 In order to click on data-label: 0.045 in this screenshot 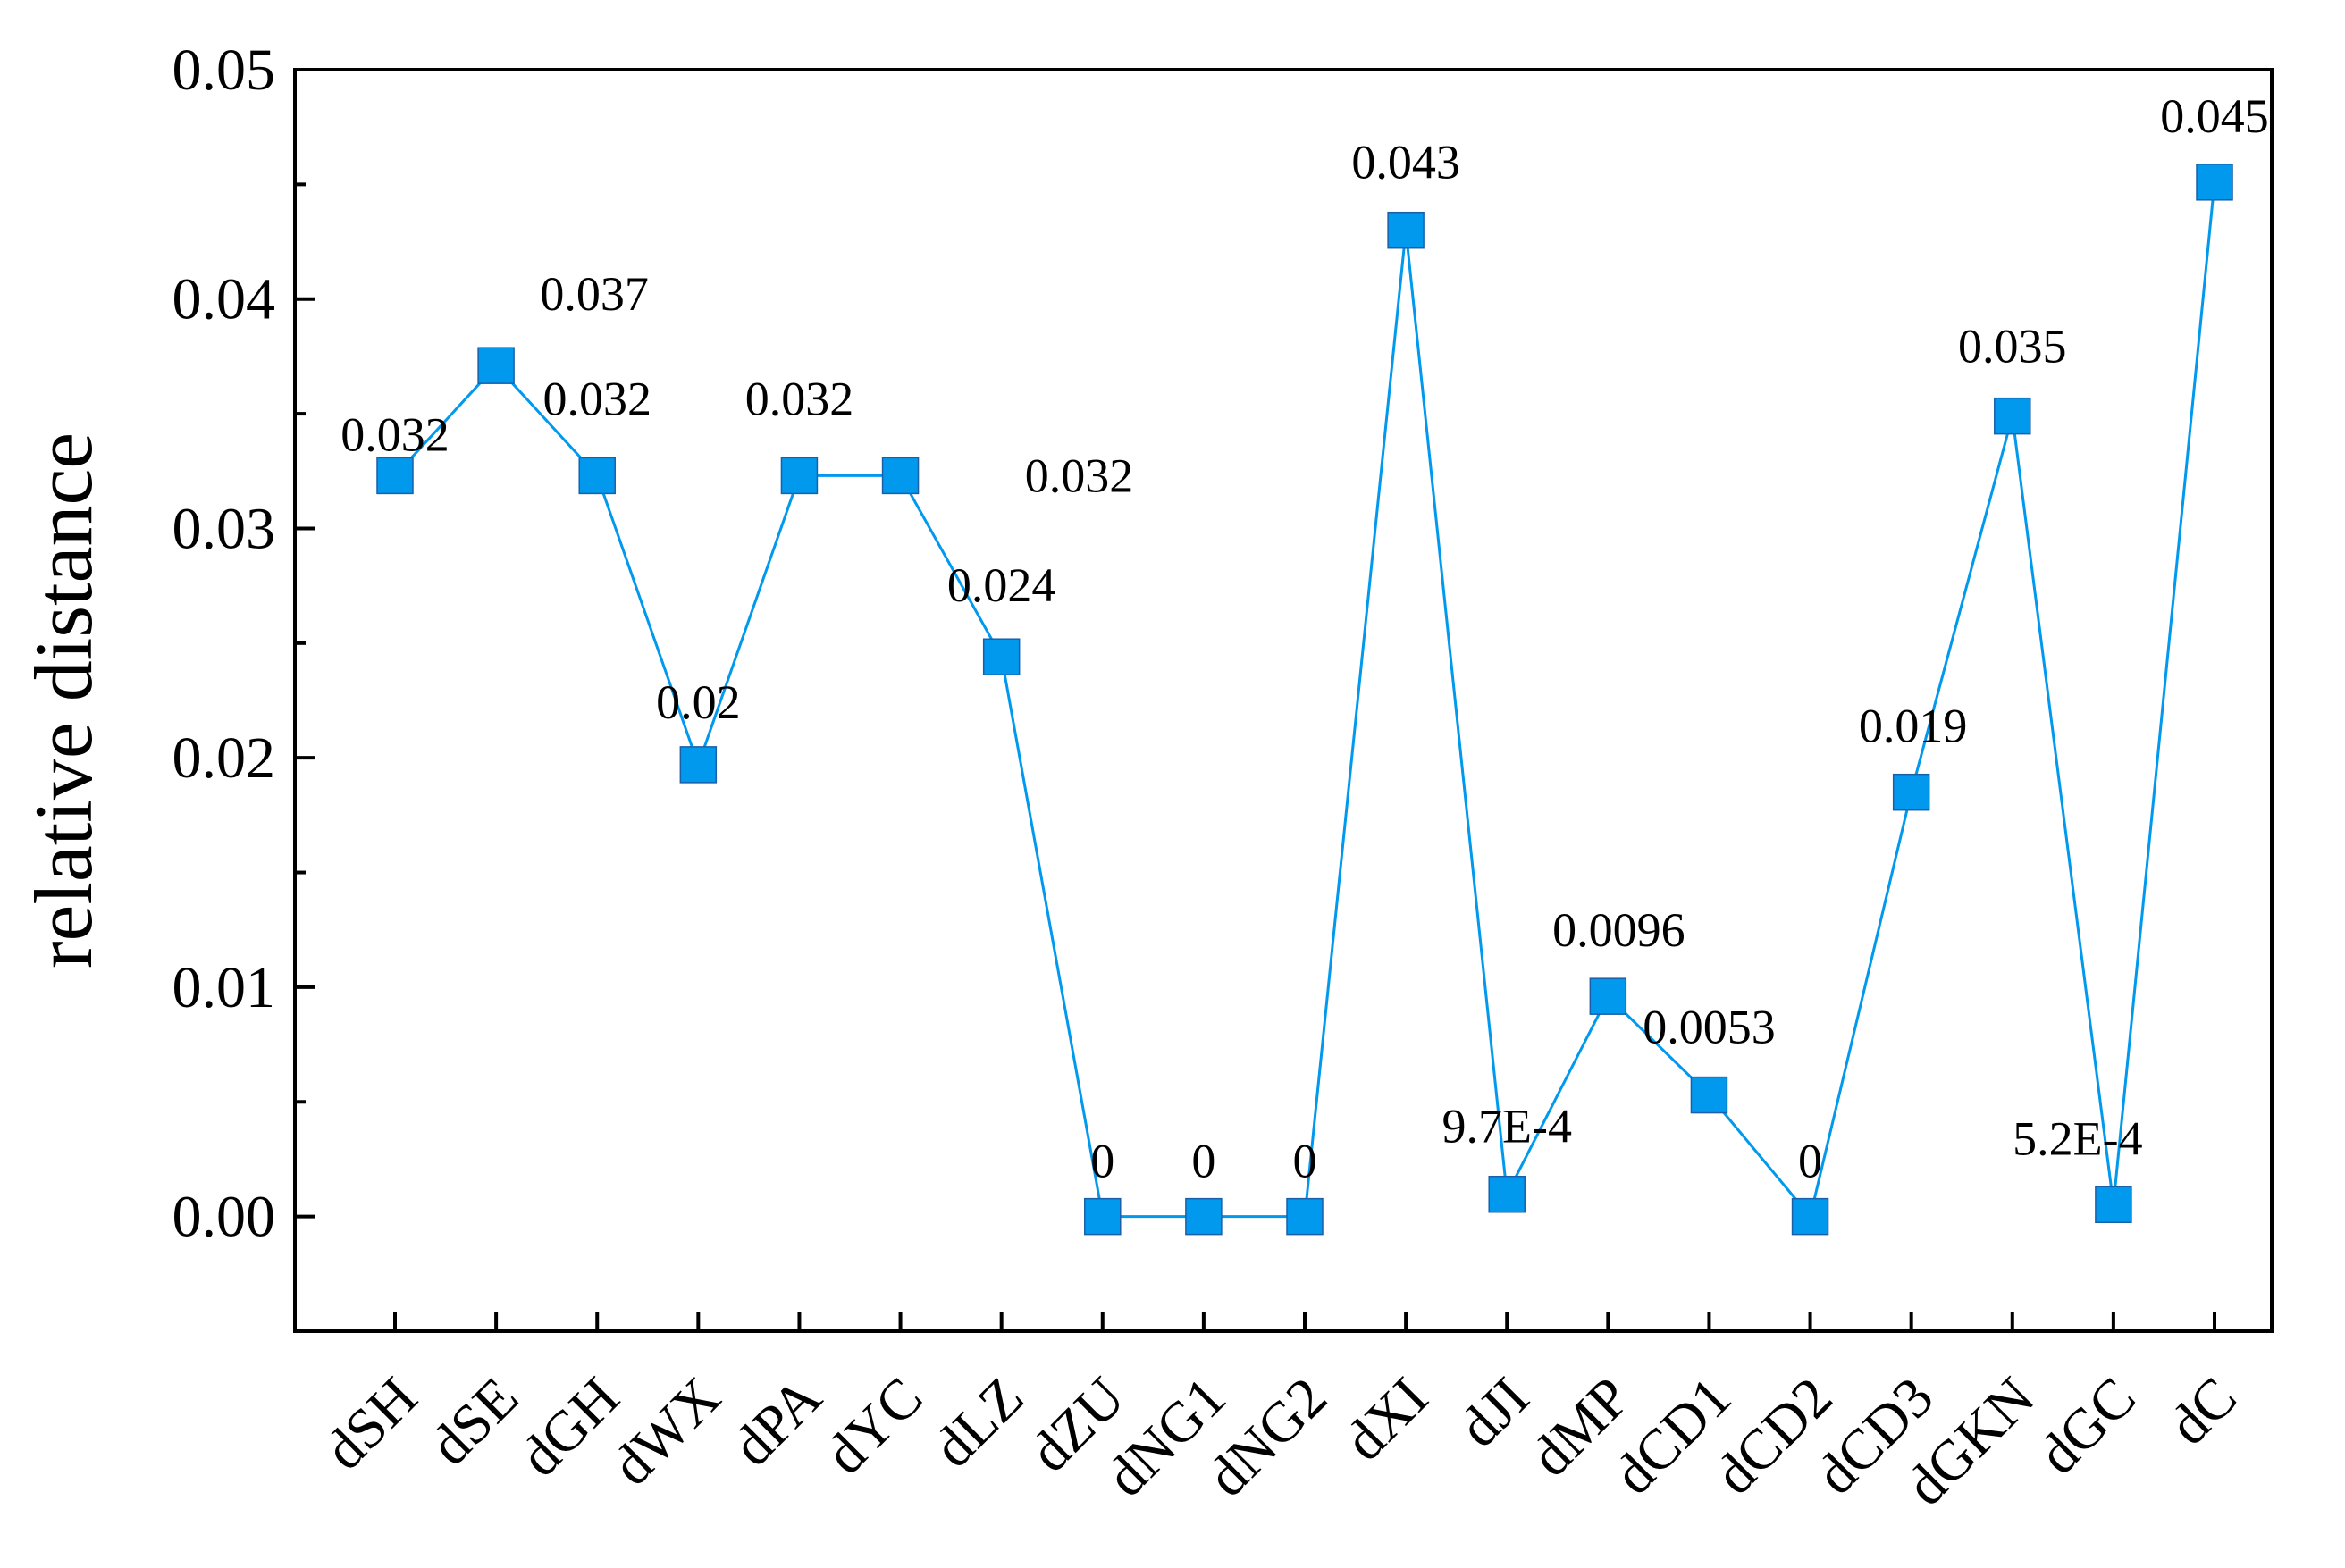, I will do `click(2214, 116)`.